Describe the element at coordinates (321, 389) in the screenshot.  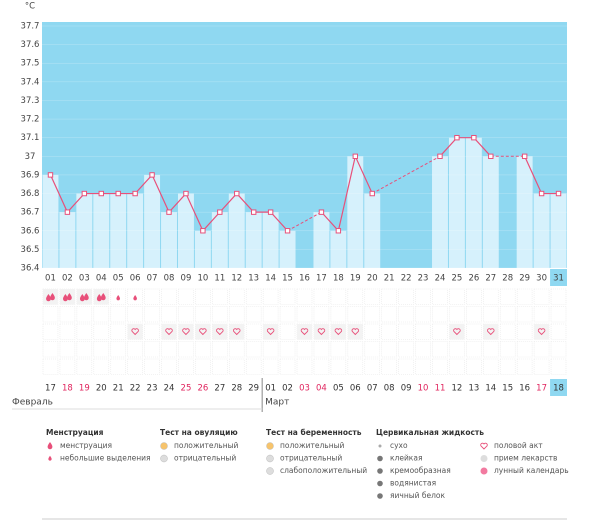
I see `date-label: 04` at that location.